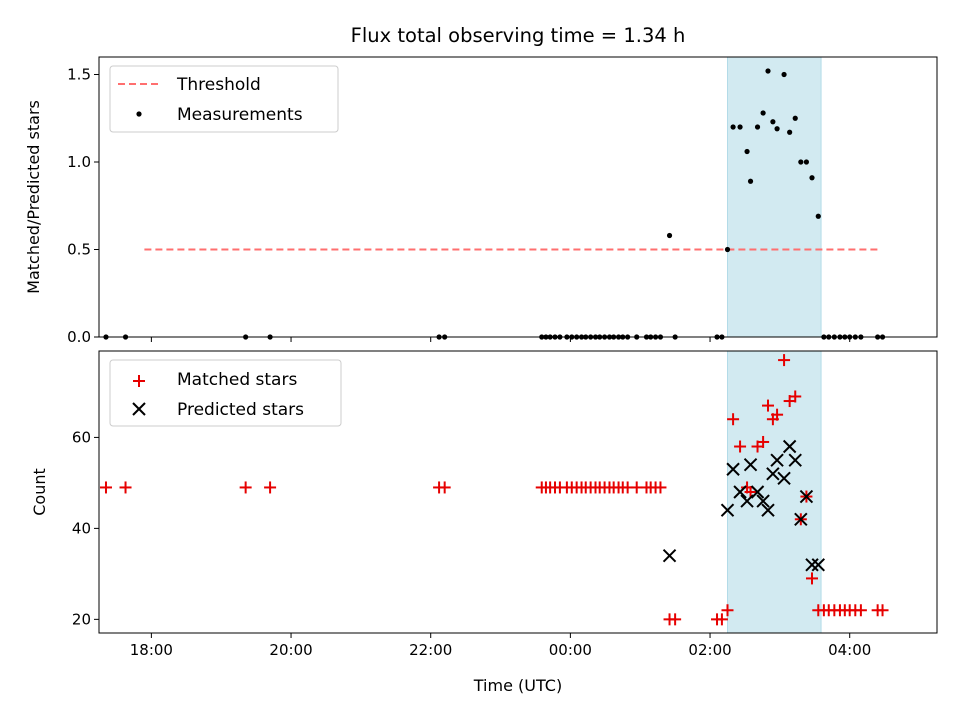 This screenshot has height=720, width=960. I want to click on y-tick-label: 0.0, so click(79, 337).